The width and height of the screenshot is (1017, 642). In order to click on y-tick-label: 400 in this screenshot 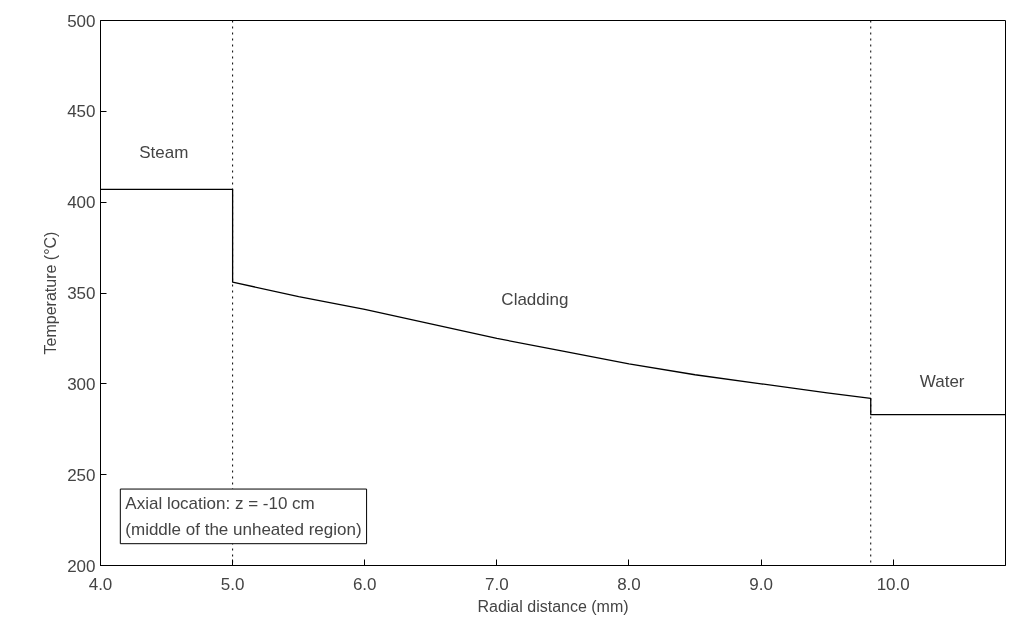, I will do `click(81, 203)`.